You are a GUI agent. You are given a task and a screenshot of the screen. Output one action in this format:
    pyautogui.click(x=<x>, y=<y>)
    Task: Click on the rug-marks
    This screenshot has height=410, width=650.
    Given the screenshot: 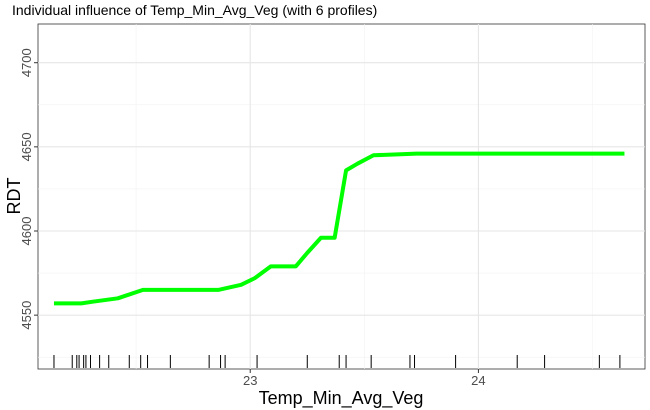 What is the action you would take?
    pyautogui.click(x=337, y=361)
    